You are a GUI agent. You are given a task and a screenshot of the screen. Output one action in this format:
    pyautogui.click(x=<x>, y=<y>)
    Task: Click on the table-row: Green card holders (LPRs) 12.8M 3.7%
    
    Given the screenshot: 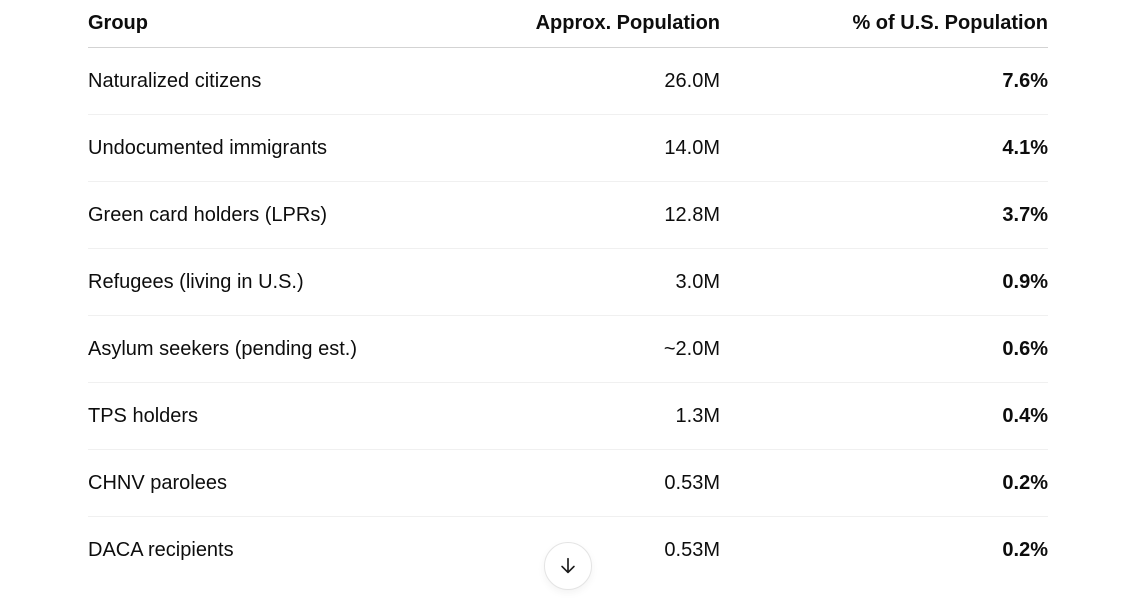 What is the action you would take?
    pyautogui.click(x=568, y=215)
    